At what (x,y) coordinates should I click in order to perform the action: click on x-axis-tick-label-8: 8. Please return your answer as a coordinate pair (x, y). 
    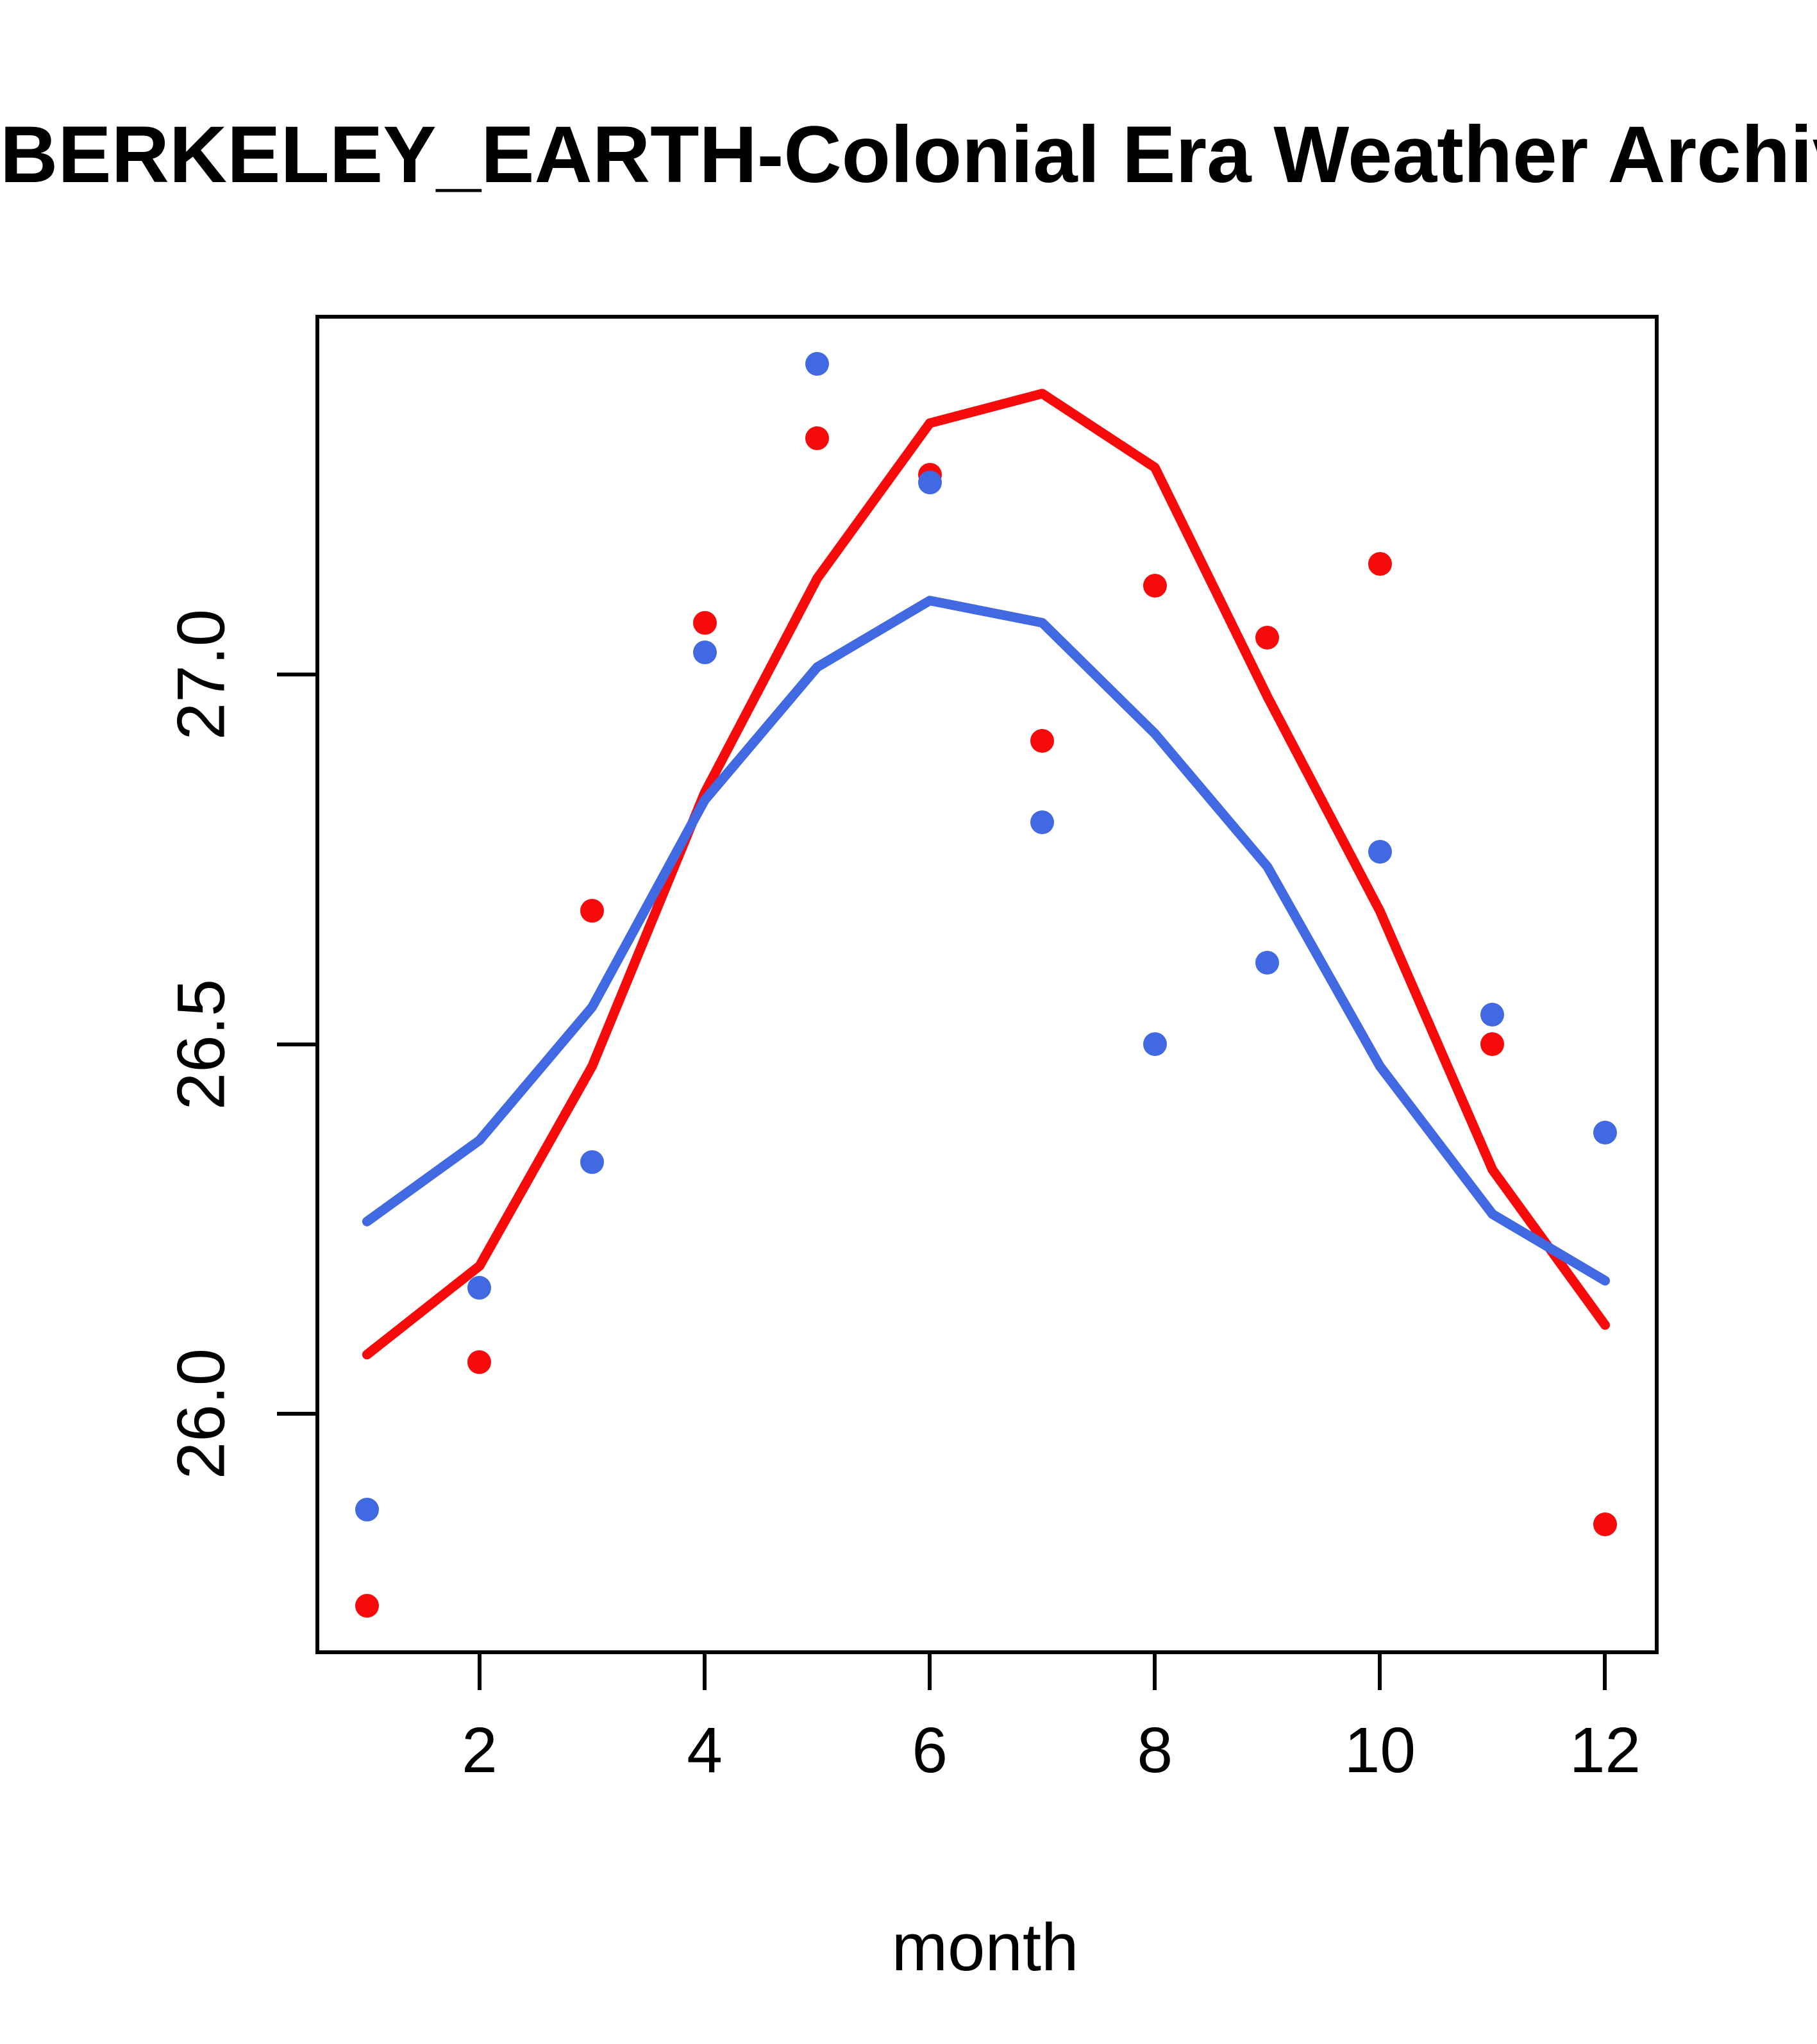
    Looking at the image, I should click on (1155, 1750).